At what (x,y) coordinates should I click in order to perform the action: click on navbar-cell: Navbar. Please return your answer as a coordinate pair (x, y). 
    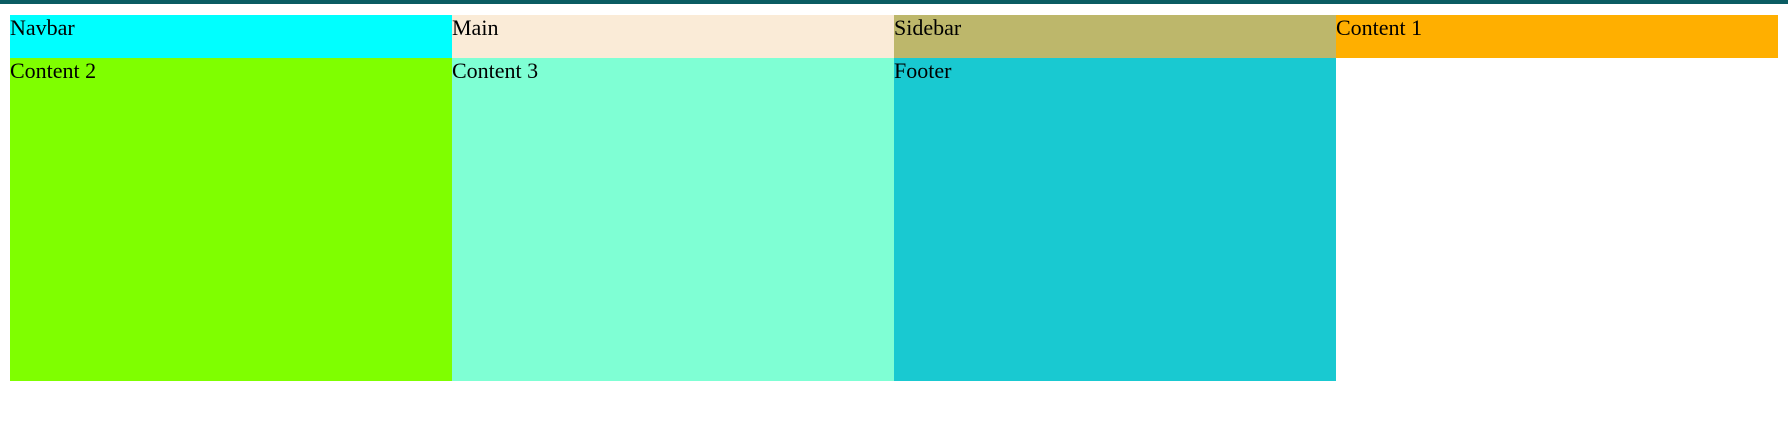
    Looking at the image, I should click on (231, 36).